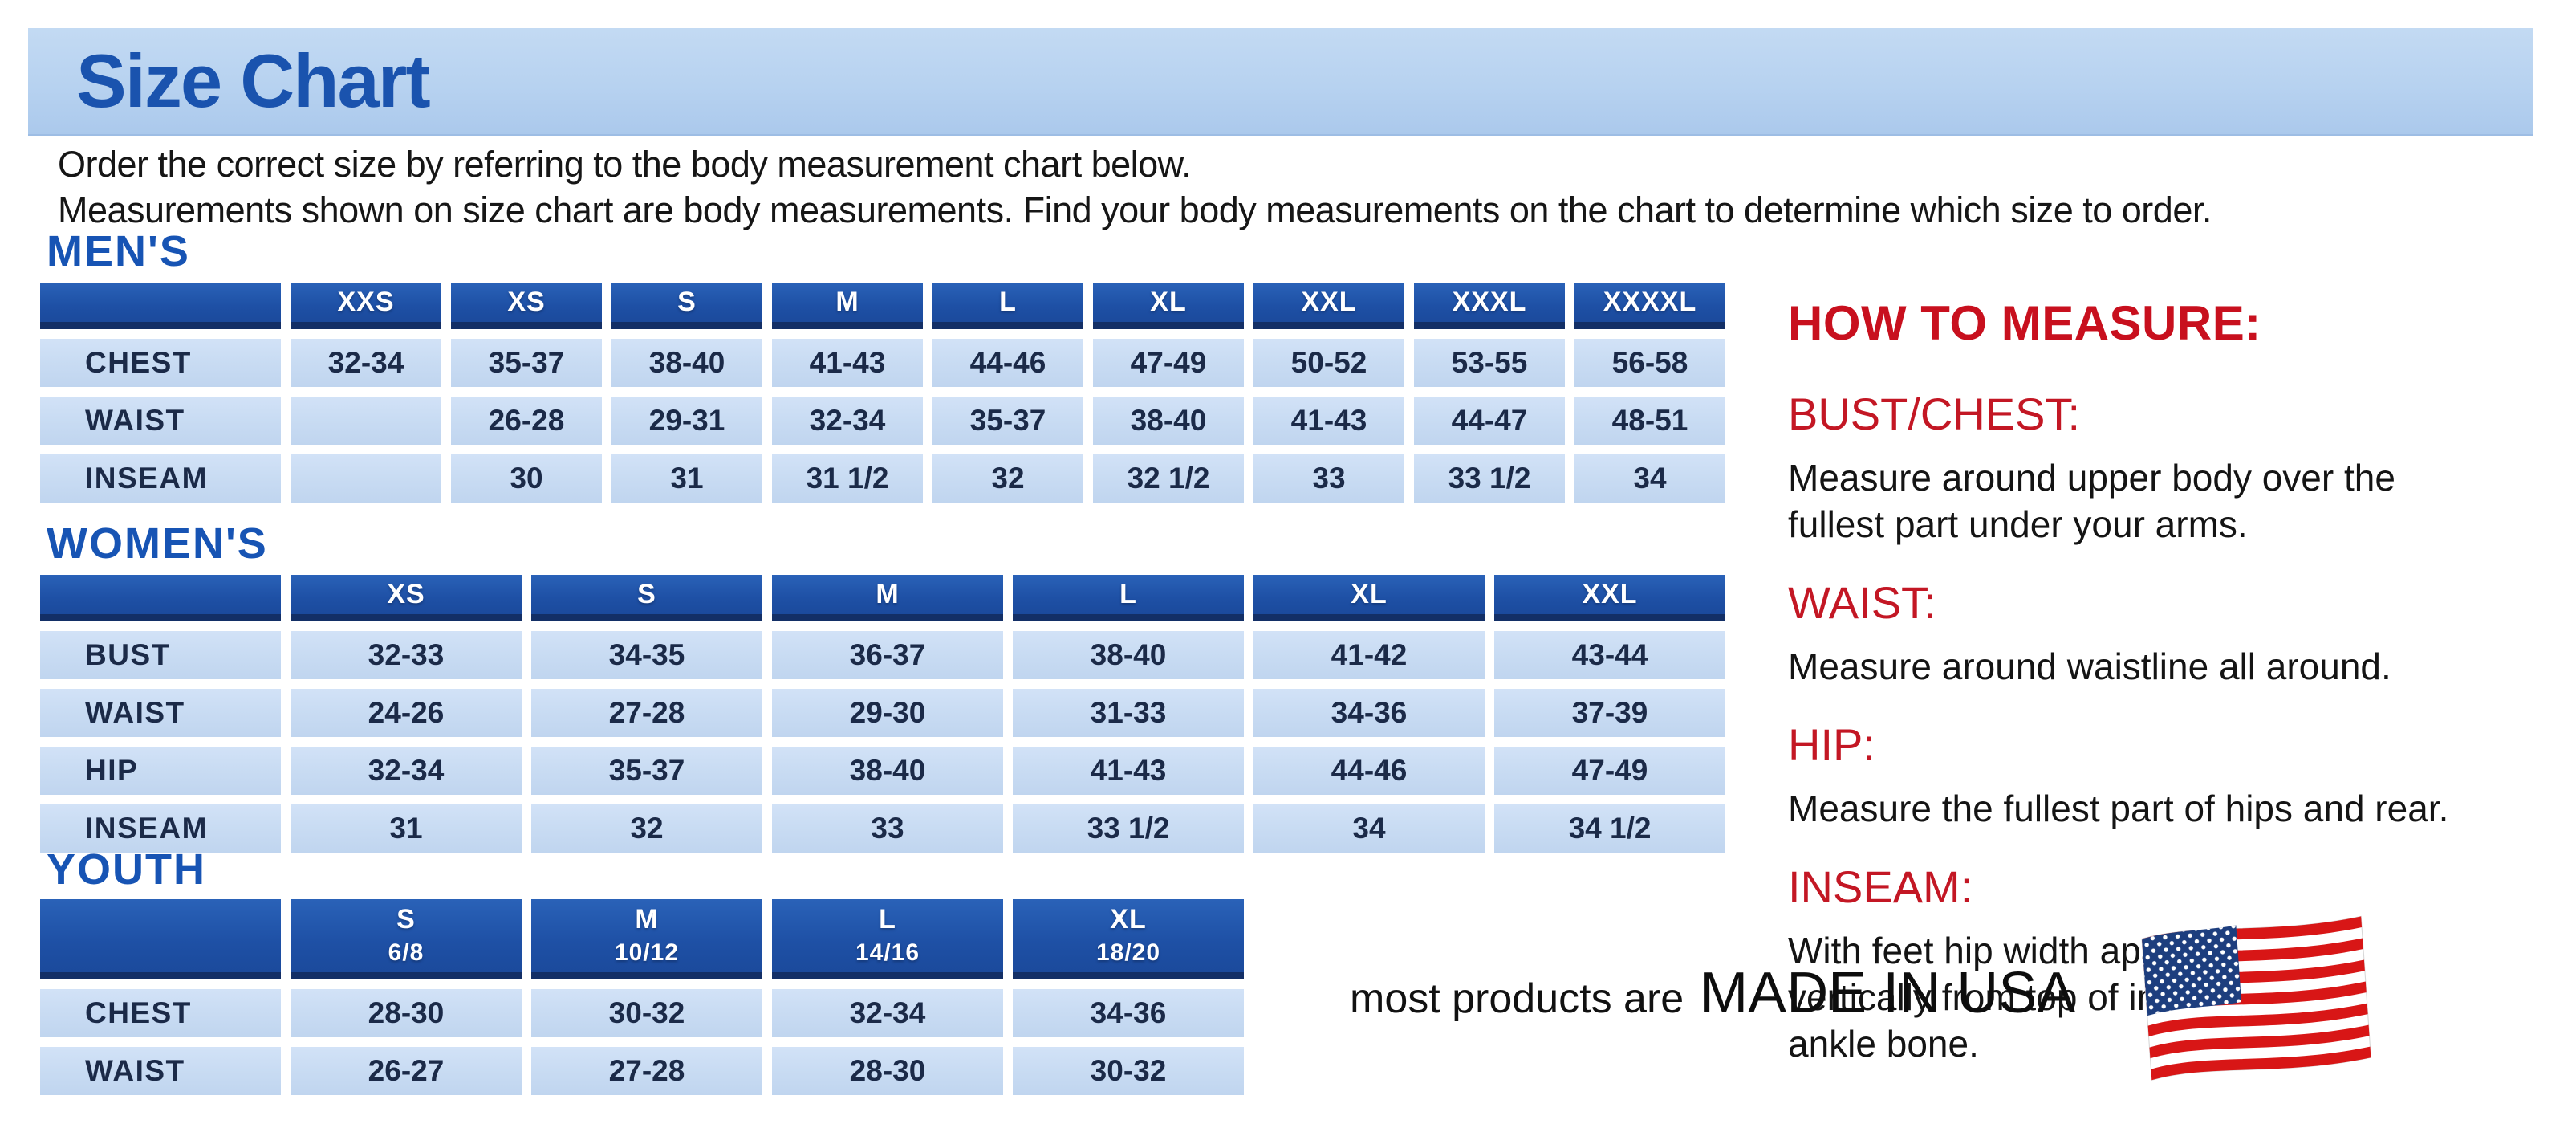 The image size is (2576, 1132). What do you see at coordinates (1128, 1071) in the screenshot?
I see `table-cell: 30-32` at bounding box center [1128, 1071].